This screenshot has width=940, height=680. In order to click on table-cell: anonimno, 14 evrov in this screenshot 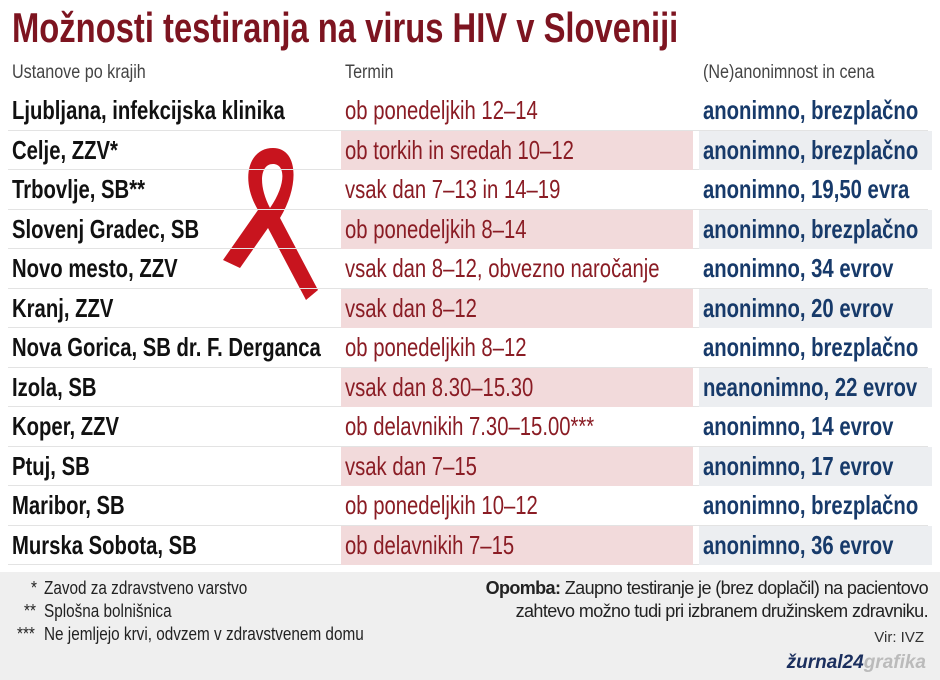, I will do `click(815, 426)`.